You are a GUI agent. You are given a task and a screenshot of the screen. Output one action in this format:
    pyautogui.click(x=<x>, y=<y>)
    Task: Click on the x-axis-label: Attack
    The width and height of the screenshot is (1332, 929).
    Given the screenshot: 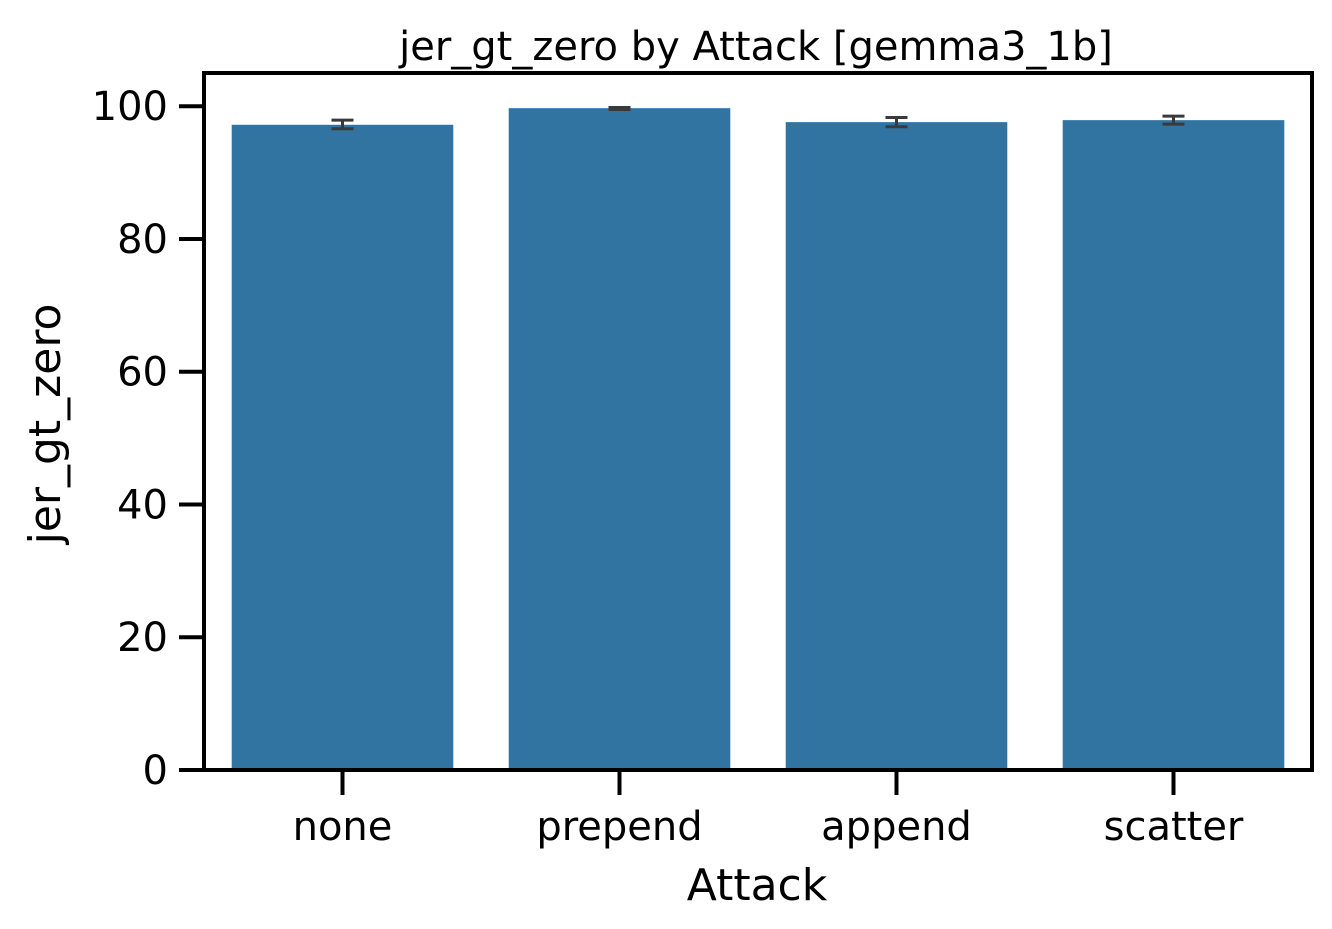 What is the action you would take?
    pyautogui.click(x=757, y=885)
    